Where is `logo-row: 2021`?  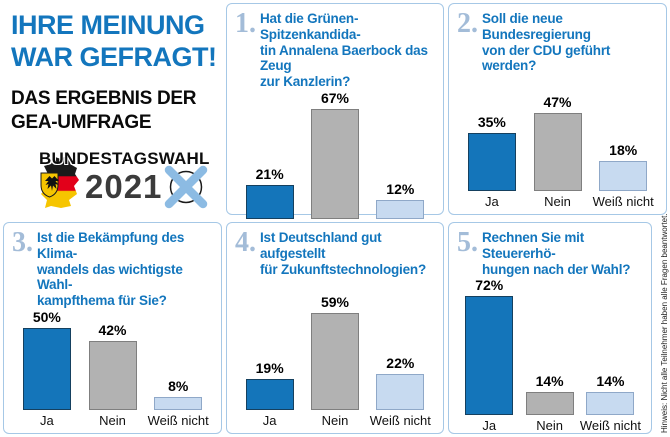
logo-row: 2021 is located at coordinates (131, 183).